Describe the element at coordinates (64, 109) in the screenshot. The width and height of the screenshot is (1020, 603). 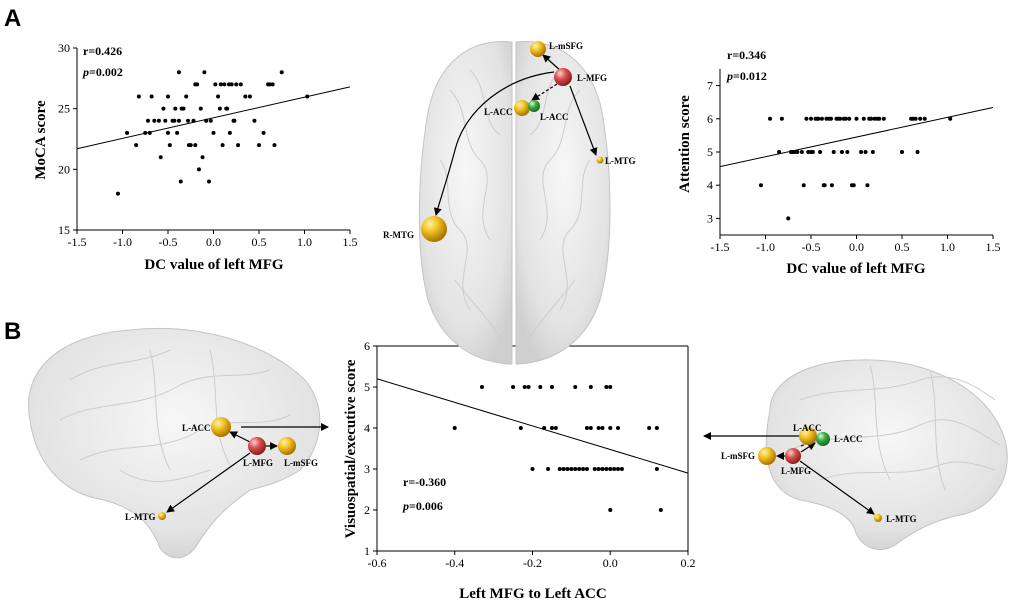
I see `chart-moca-ytick-label: 25` at that location.